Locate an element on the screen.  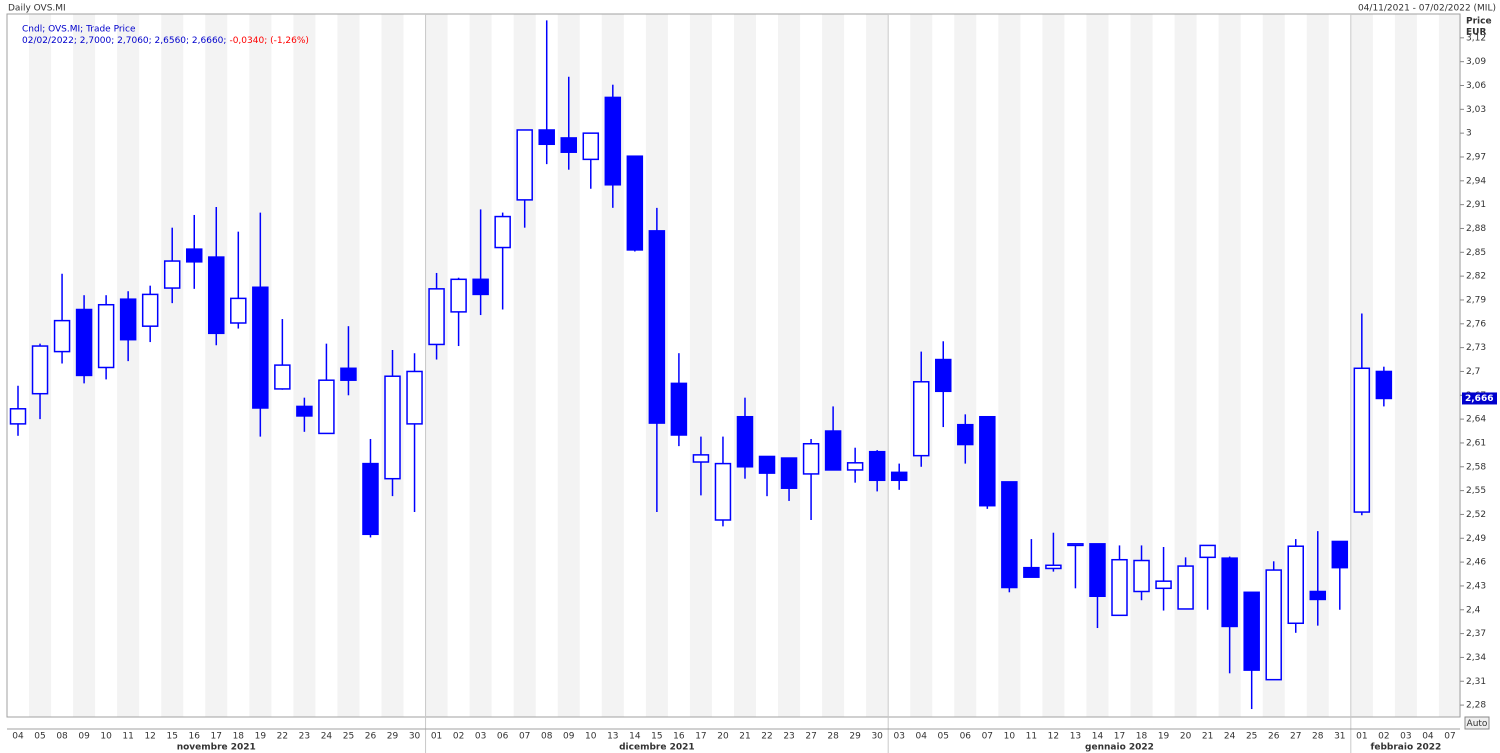
legend-name: Cndl; OVS.MI; Trade Price is located at coordinates (79, 30).